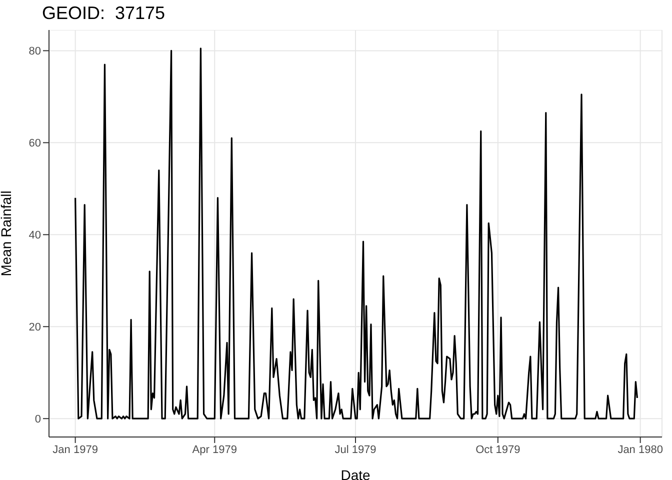 This screenshot has width=672, height=480. I want to click on y-tick-label: 20, so click(34, 328).